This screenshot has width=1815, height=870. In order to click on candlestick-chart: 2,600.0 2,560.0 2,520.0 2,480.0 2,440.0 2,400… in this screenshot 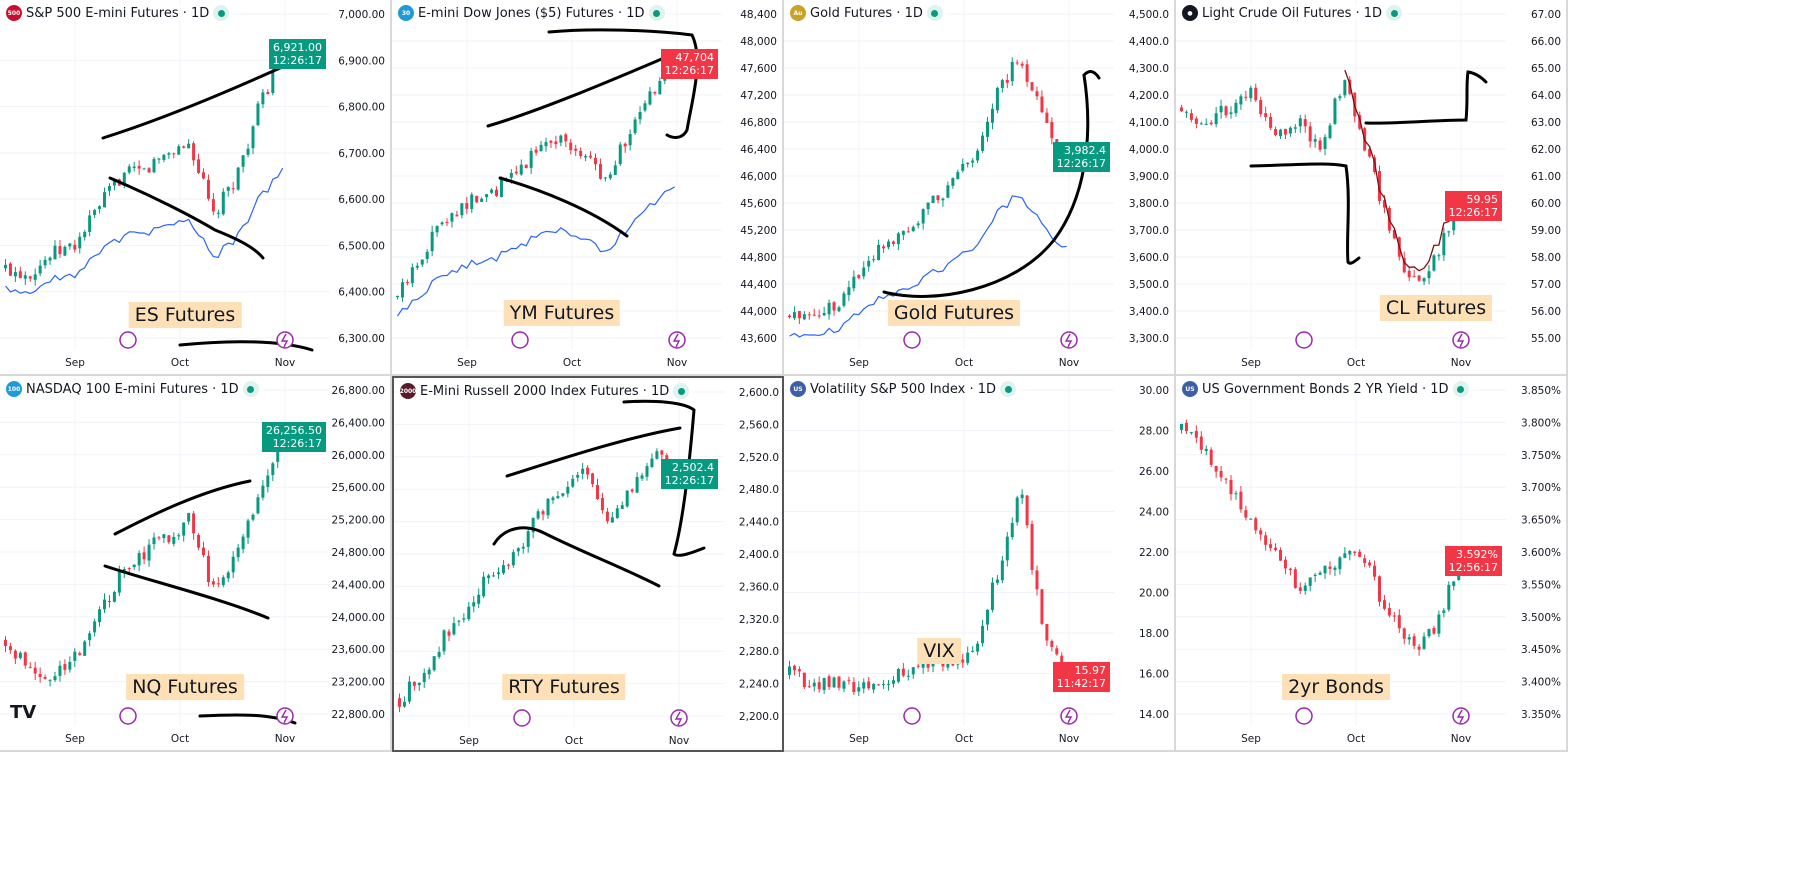, I will do `click(589, 565)`.